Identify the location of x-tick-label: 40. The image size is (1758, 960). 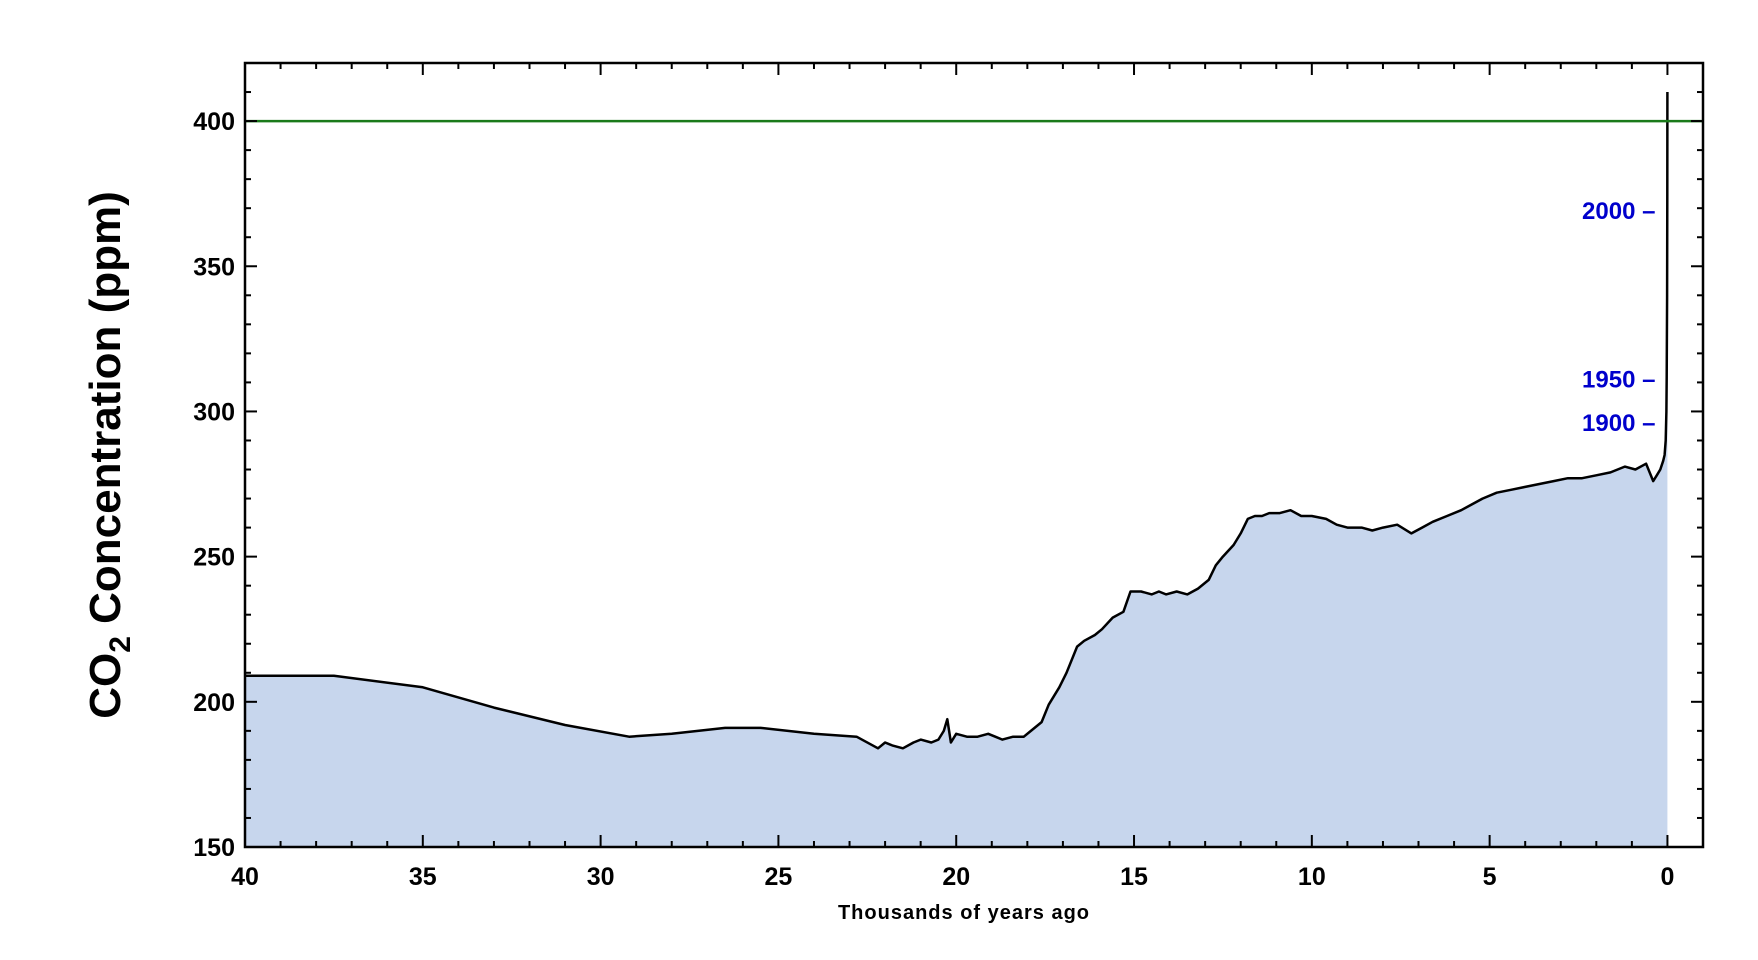
(245, 877).